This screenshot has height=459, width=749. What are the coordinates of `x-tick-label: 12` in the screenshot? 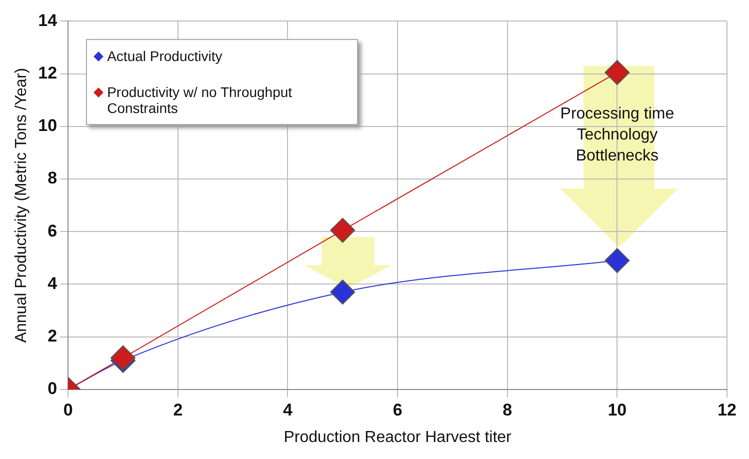 It's located at (727, 410).